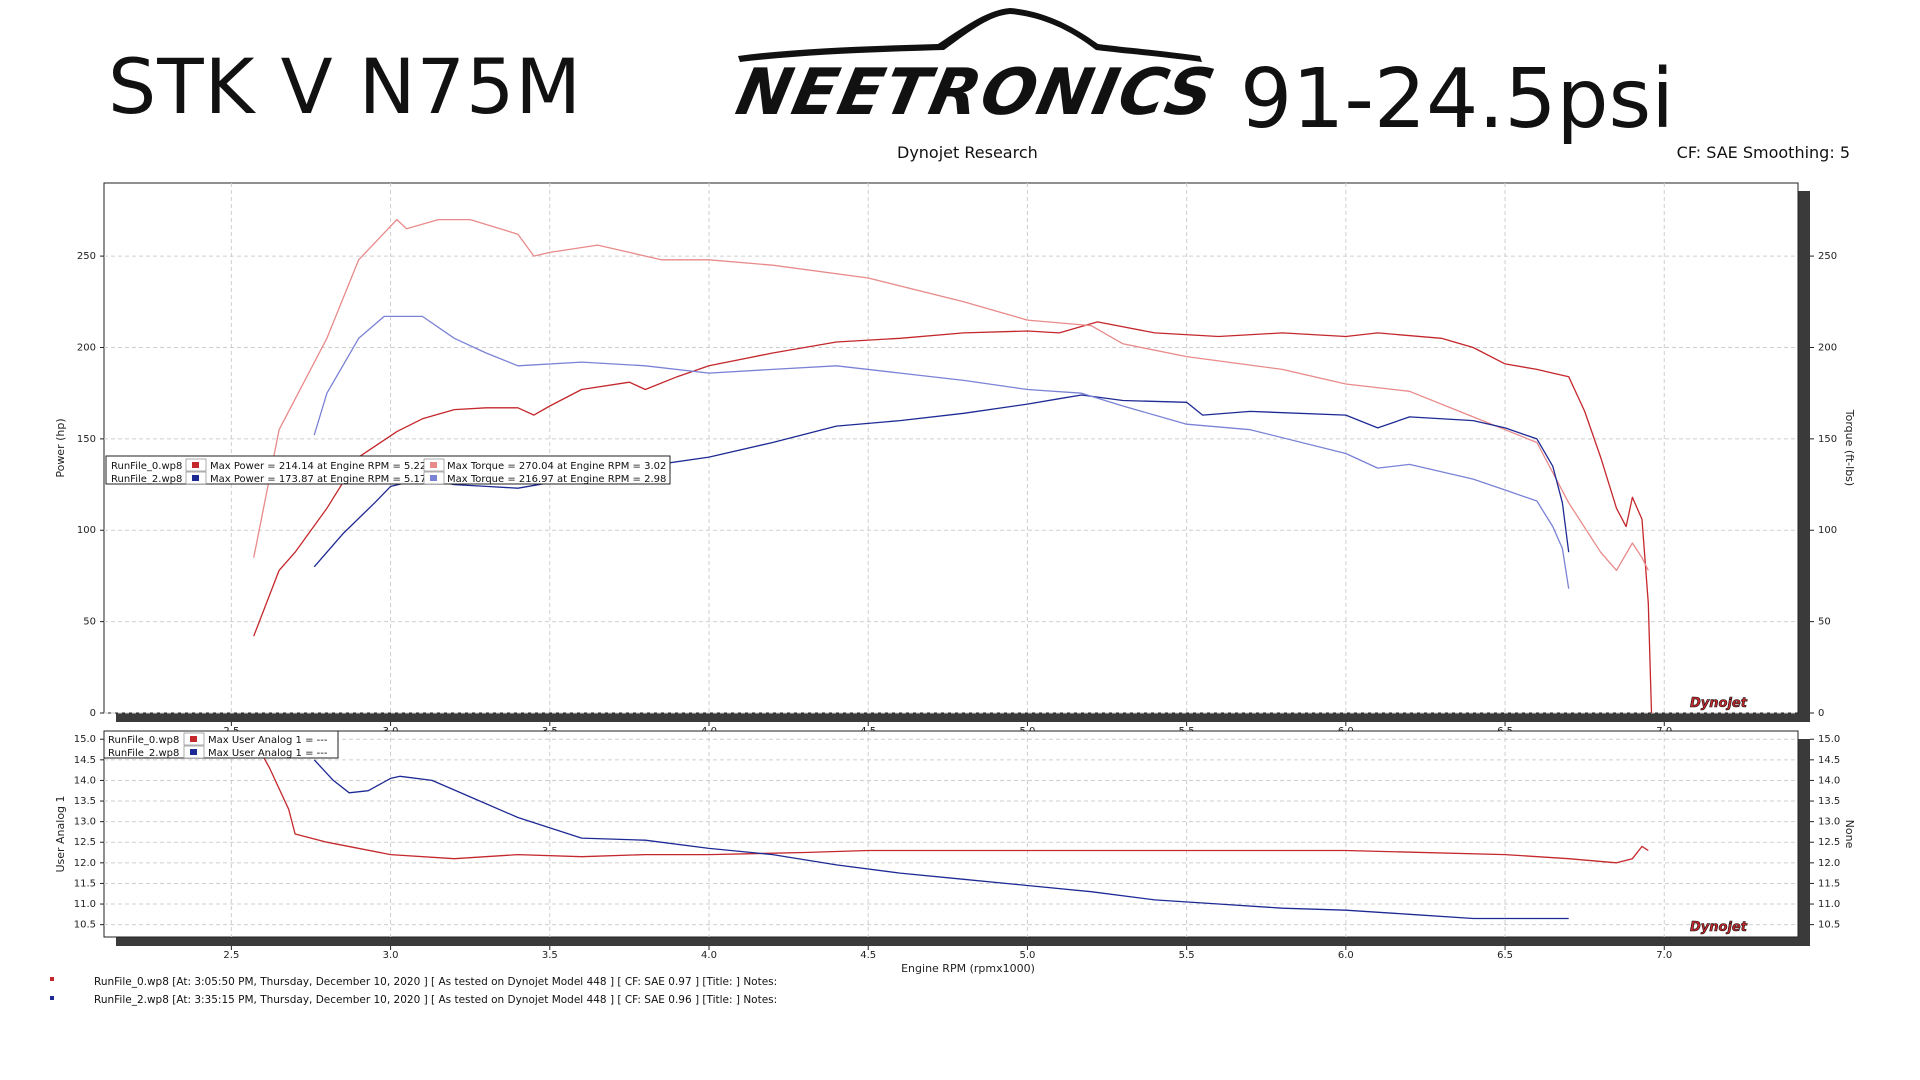  Describe the element at coordinates (231, 955) in the screenshot. I see `x-tick-label: 2.5` at that location.